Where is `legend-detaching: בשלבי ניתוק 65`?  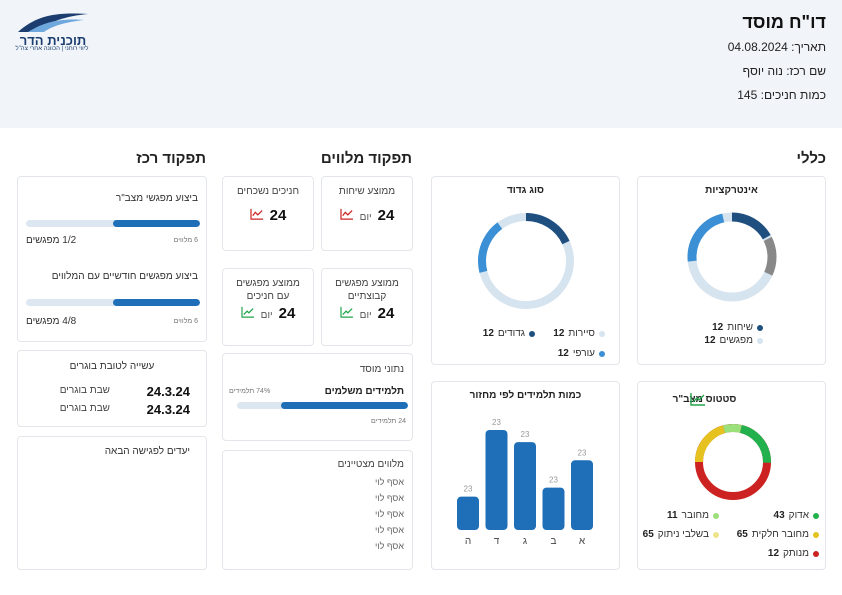 legend-detaching: בשלבי ניתוק 65 is located at coordinates (681, 534).